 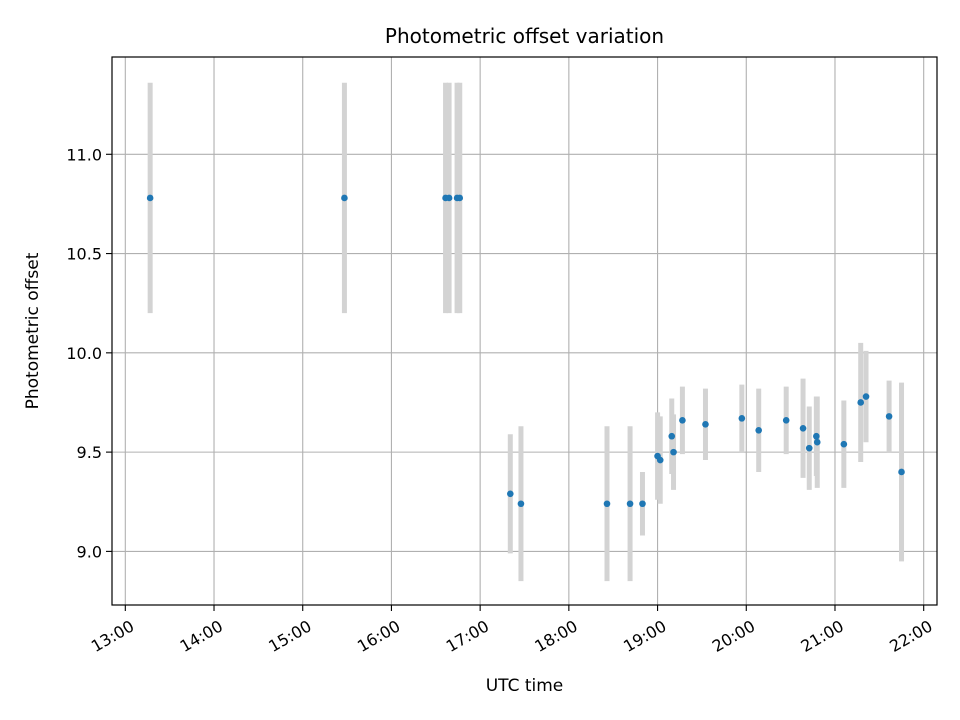 I want to click on chart-title: Photometric offset variation, so click(x=524, y=36).